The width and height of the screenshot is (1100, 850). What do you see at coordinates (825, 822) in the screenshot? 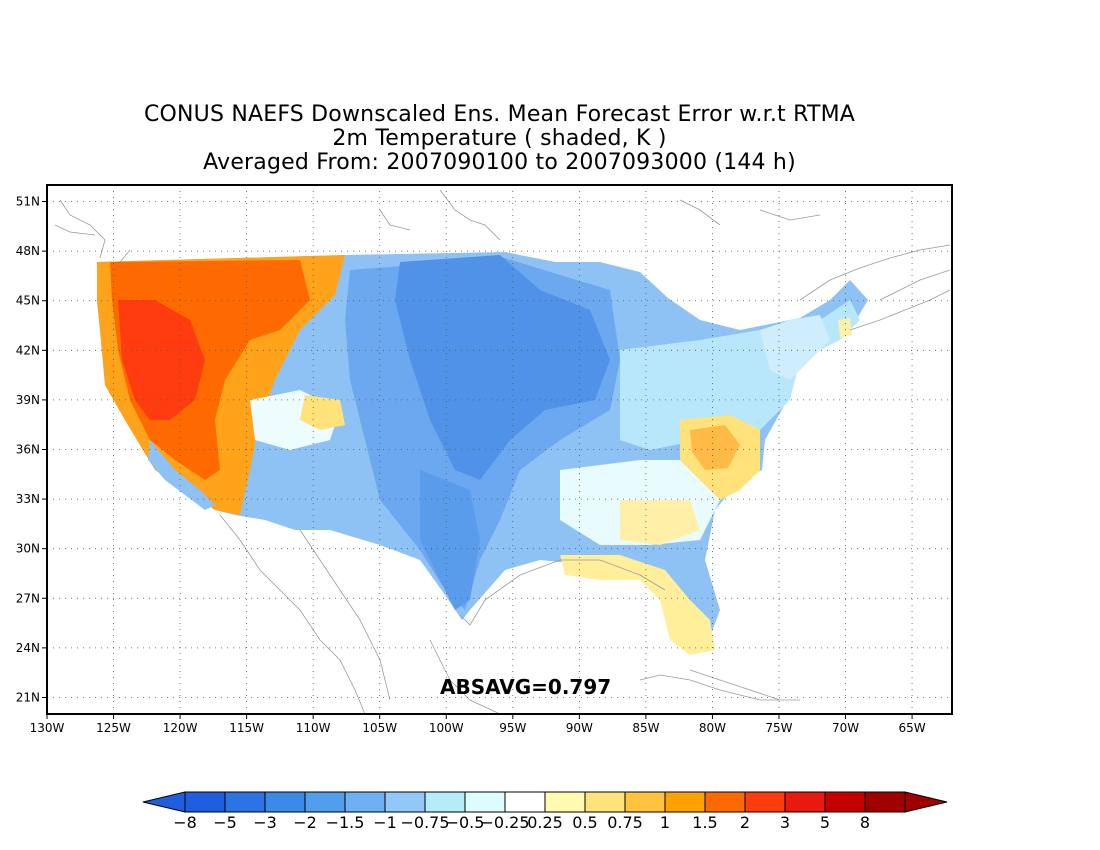
I see `colorbar-label: 5` at bounding box center [825, 822].